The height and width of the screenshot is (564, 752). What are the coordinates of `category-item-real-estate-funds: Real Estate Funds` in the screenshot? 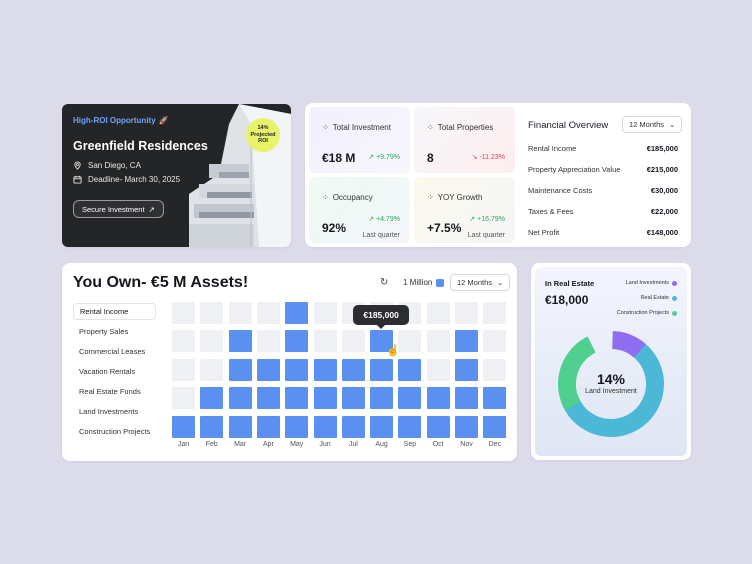 It's located at (110, 391).